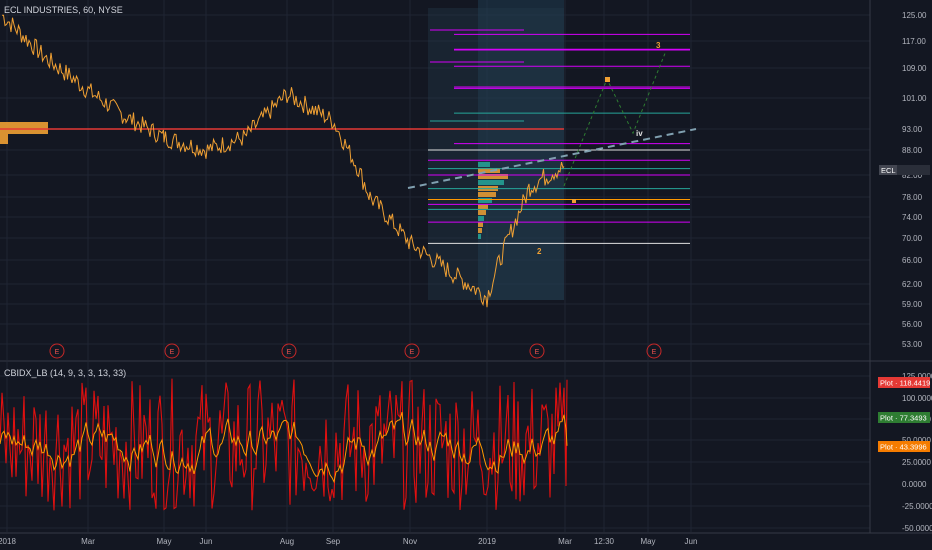  Describe the element at coordinates (552, 158) in the screenshot. I see `trend-line` at that location.